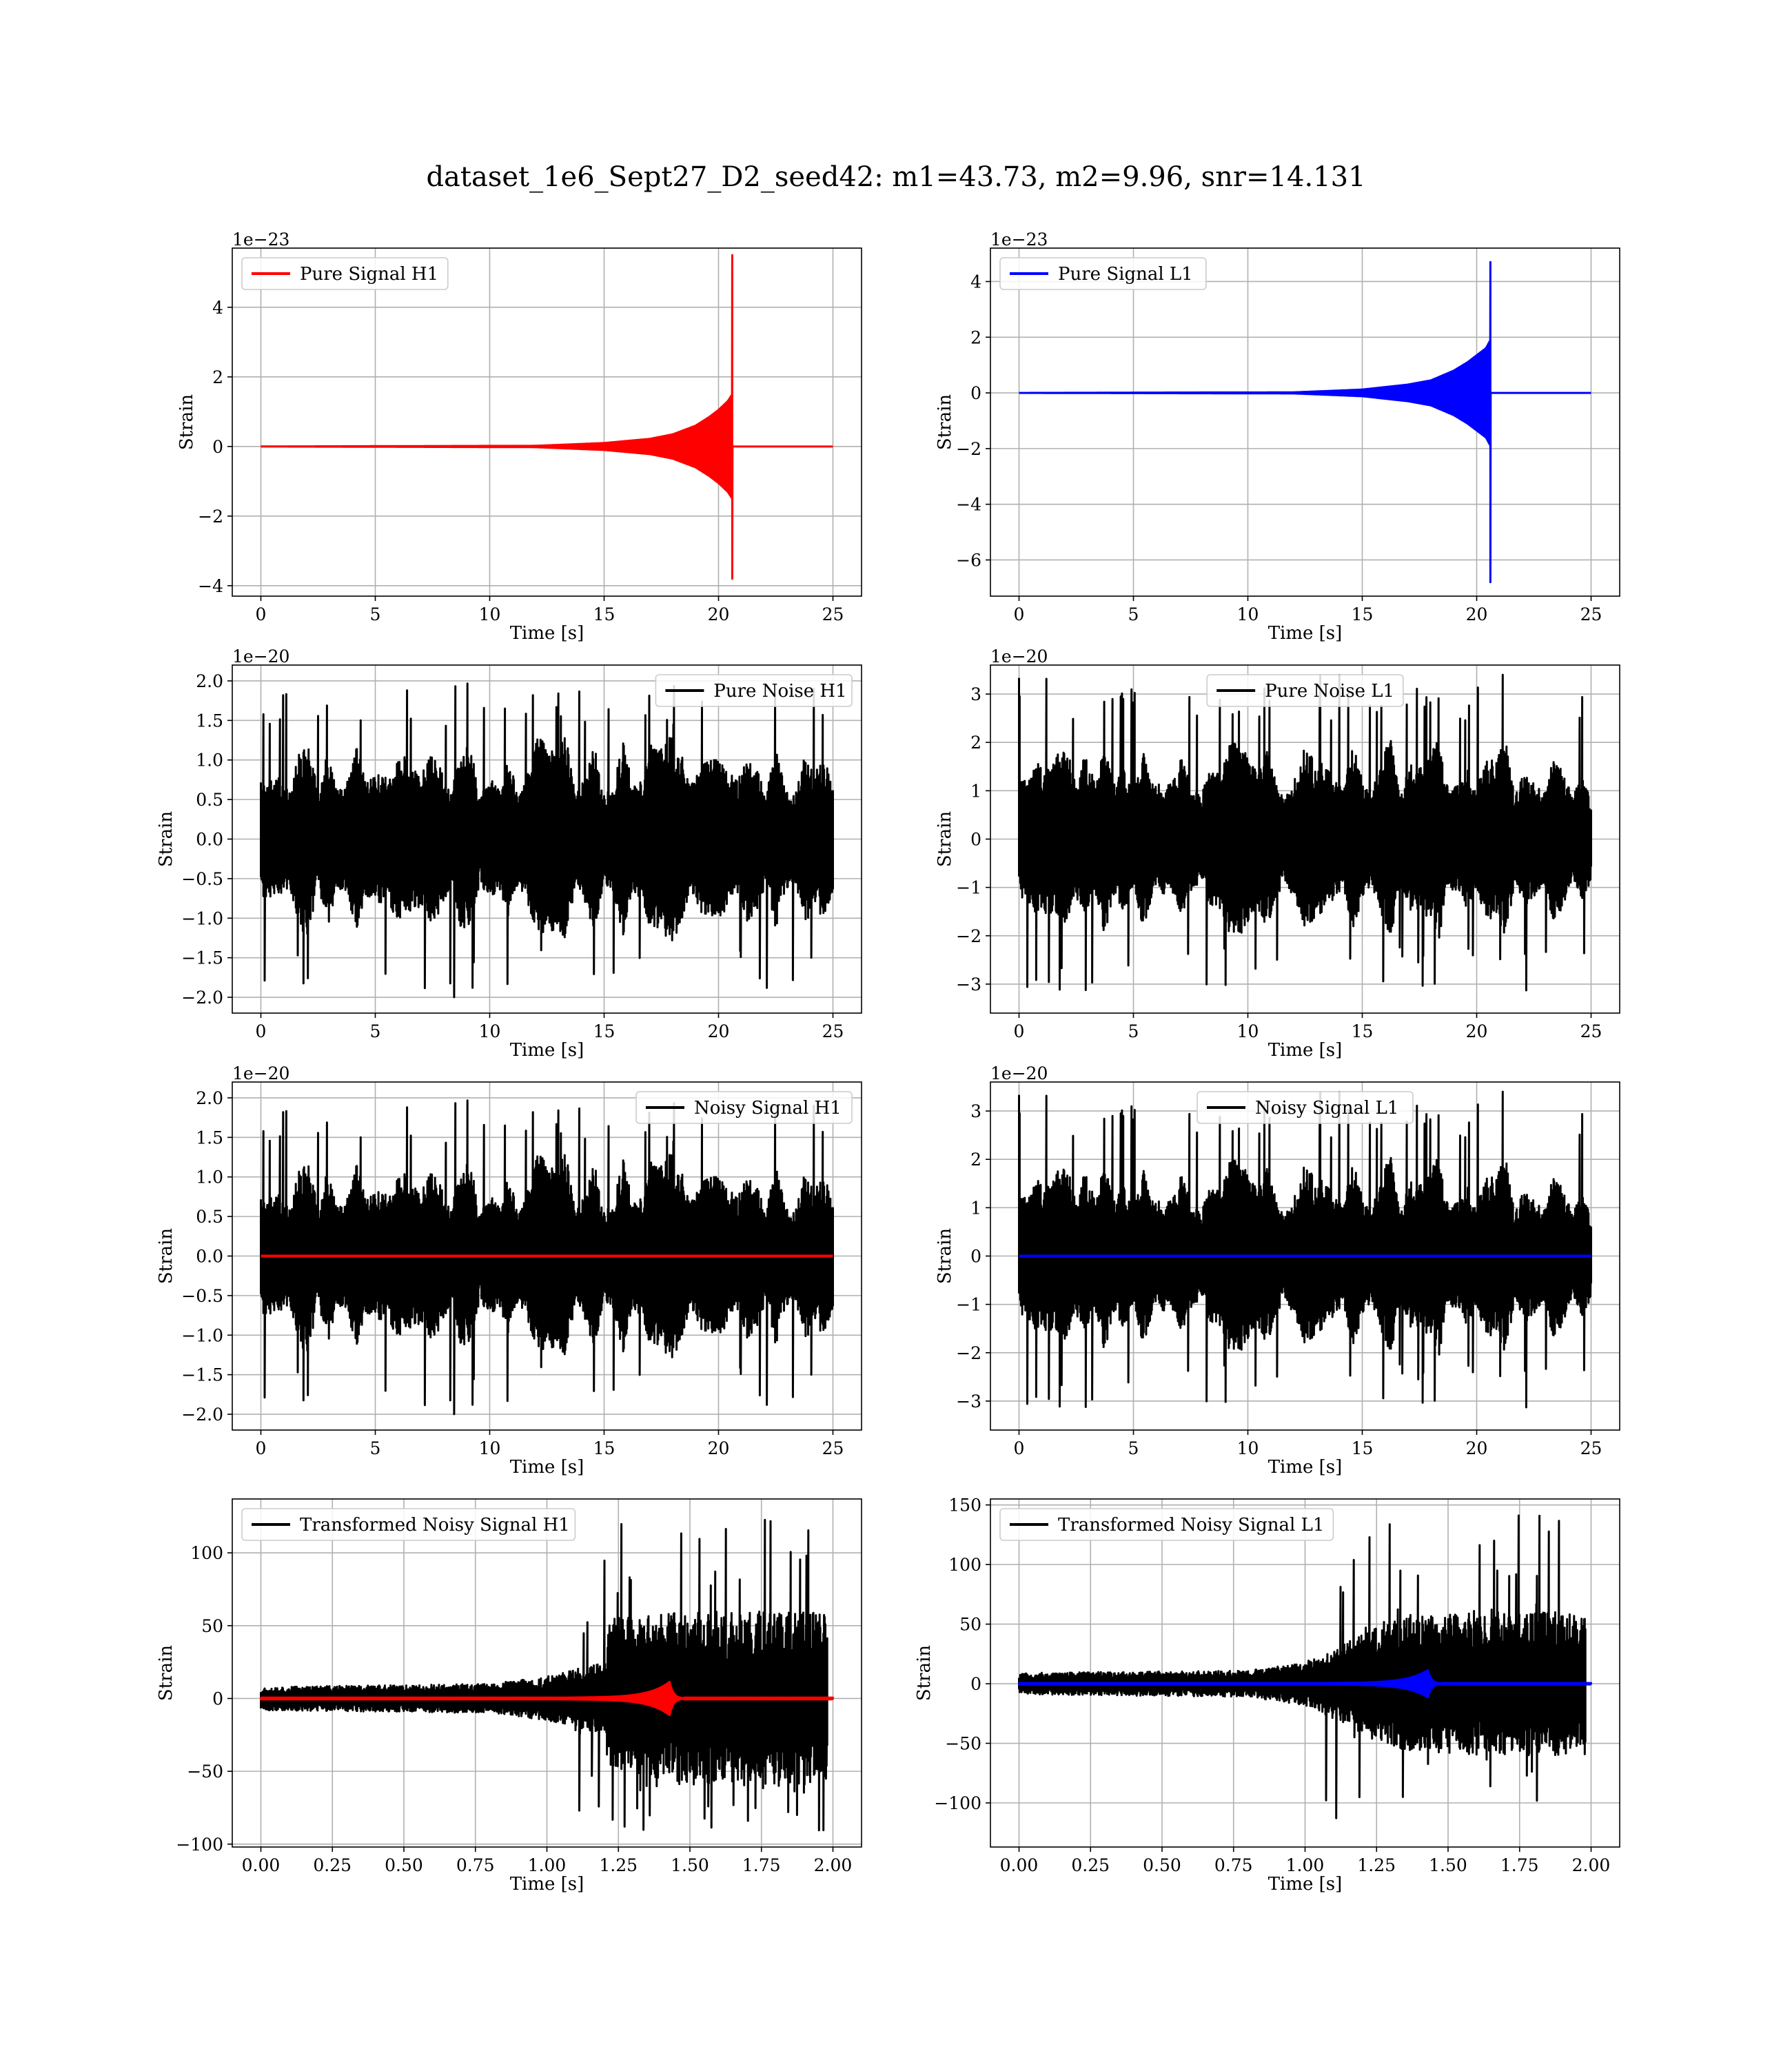 This screenshot has width=1792, height=2071. What do you see at coordinates (768, 1108) in the screenshot?
I see `legend-entry: Noisy Signal H1` at bounding box center [768, 1108].